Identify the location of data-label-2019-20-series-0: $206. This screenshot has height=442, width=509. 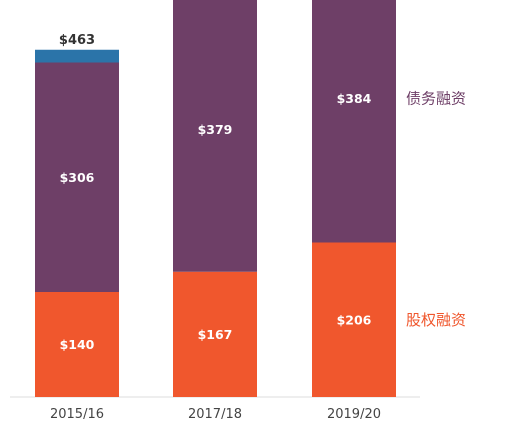
(354, 319).